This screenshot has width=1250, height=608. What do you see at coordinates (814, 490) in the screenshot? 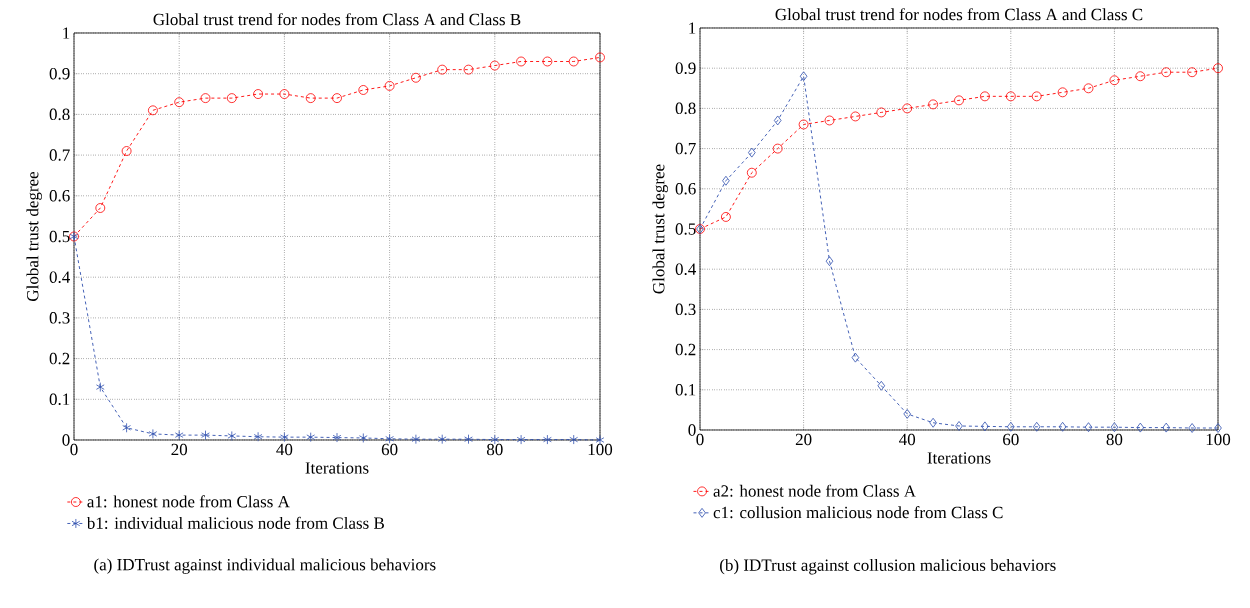
I see `legend-label: a2: honest node from Class A` at bounding box center [814, 490].